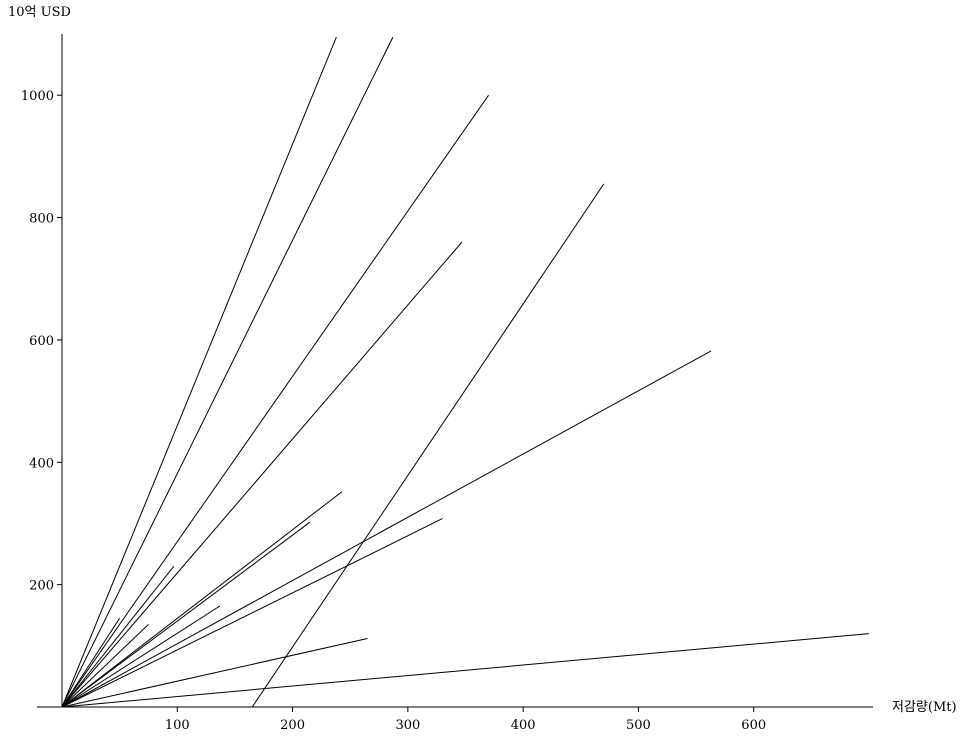  I want to click on y-tick-label: 1000, so click(37, 96).